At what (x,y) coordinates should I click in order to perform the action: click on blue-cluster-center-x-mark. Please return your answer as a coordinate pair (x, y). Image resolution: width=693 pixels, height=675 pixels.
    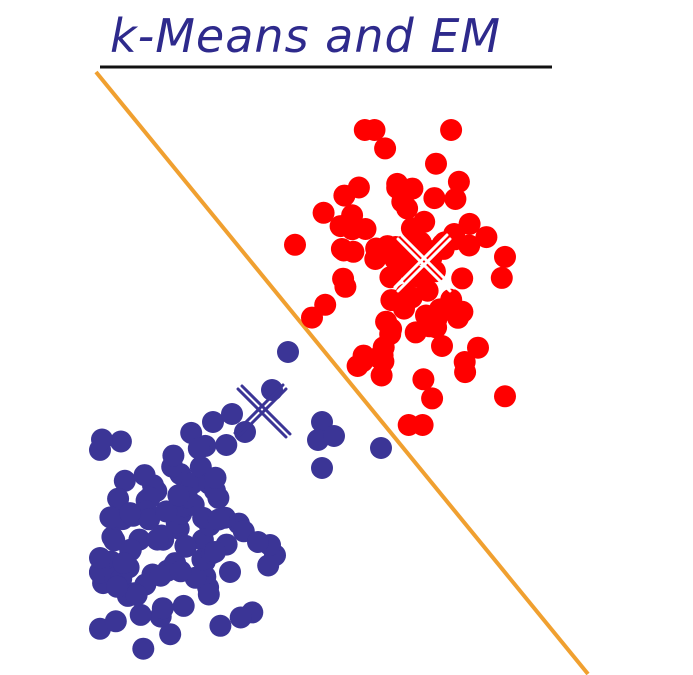
    Looking at the image, I should click on (262, 411).